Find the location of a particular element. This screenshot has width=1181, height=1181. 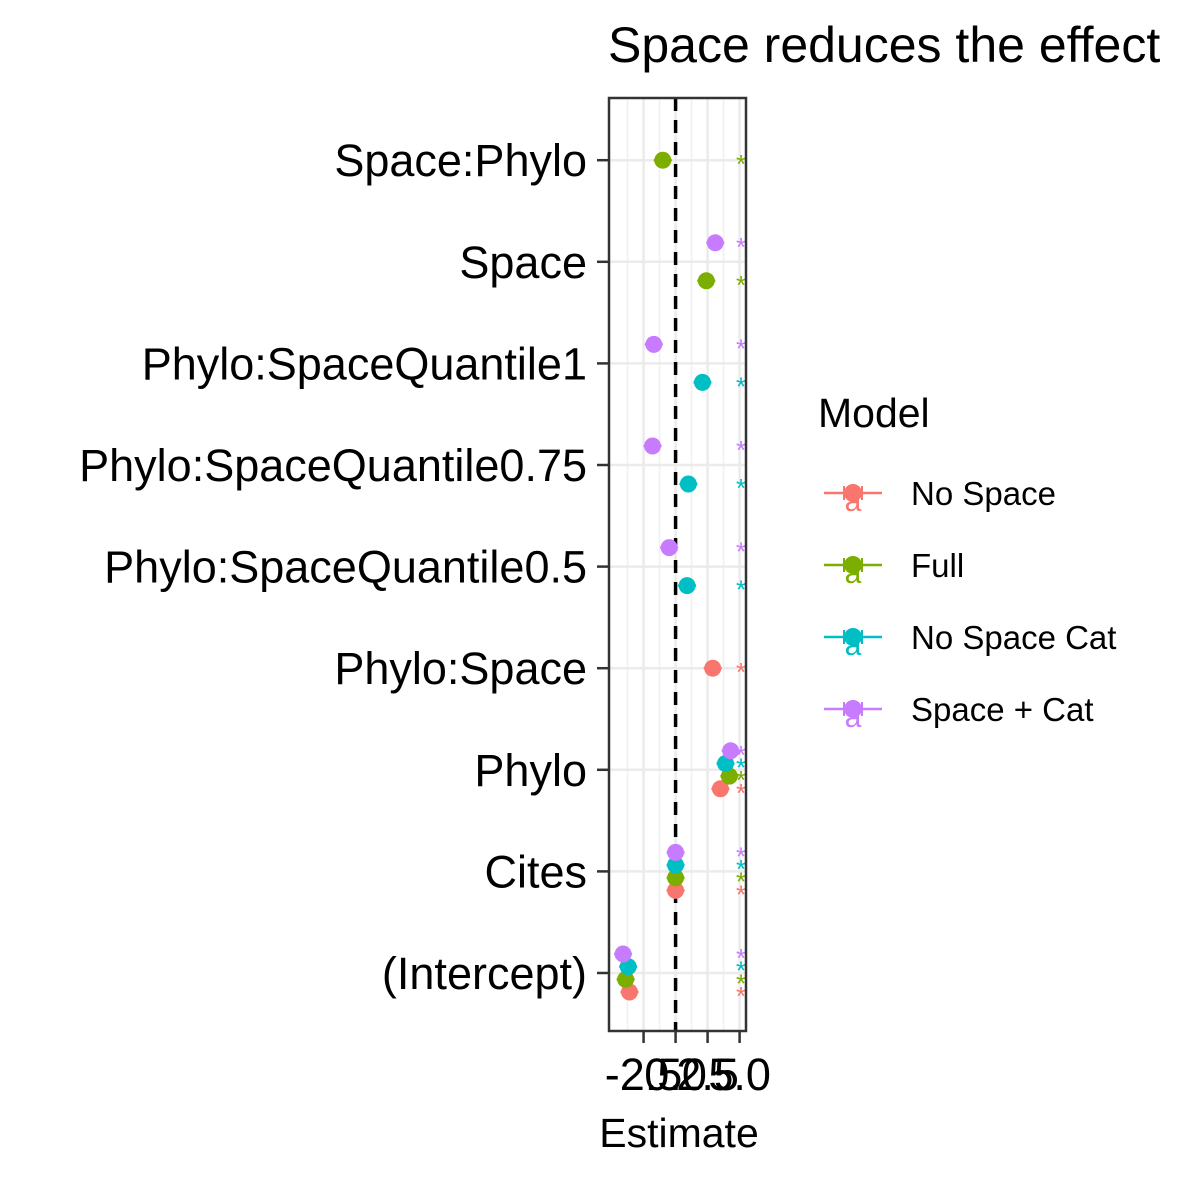

legend-label-full: Full is located at coordinates (937, 565).